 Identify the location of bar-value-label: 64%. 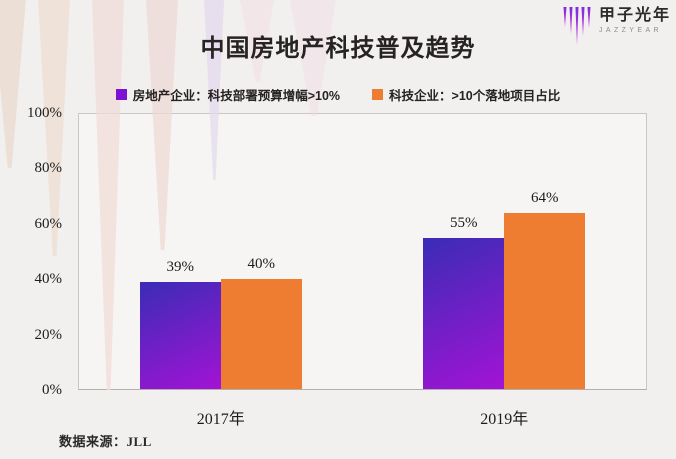
(545, 198).